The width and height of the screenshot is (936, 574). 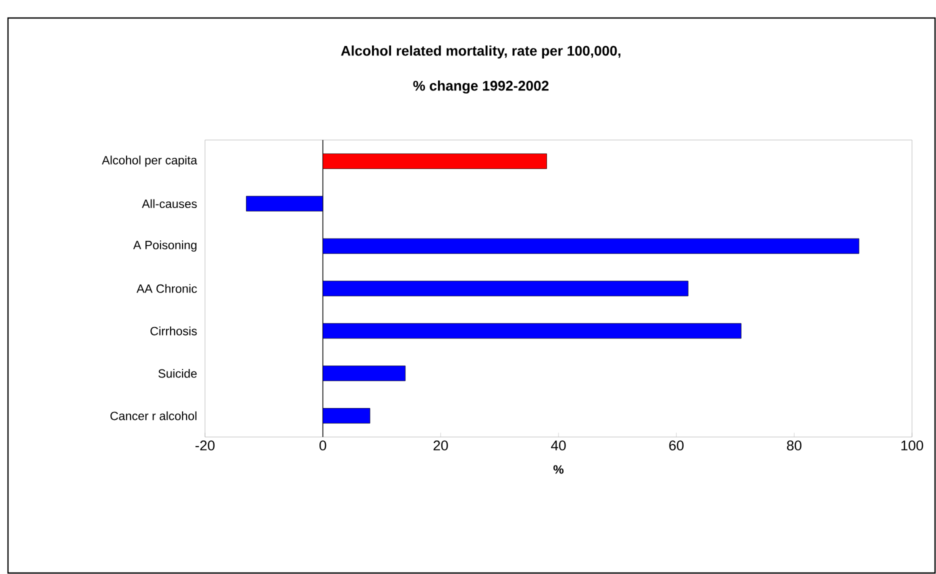 What do you see at coordinates (205, 445) in the screenshot?
I see `x-tick-label: -20` at bounding box center [205, 445].